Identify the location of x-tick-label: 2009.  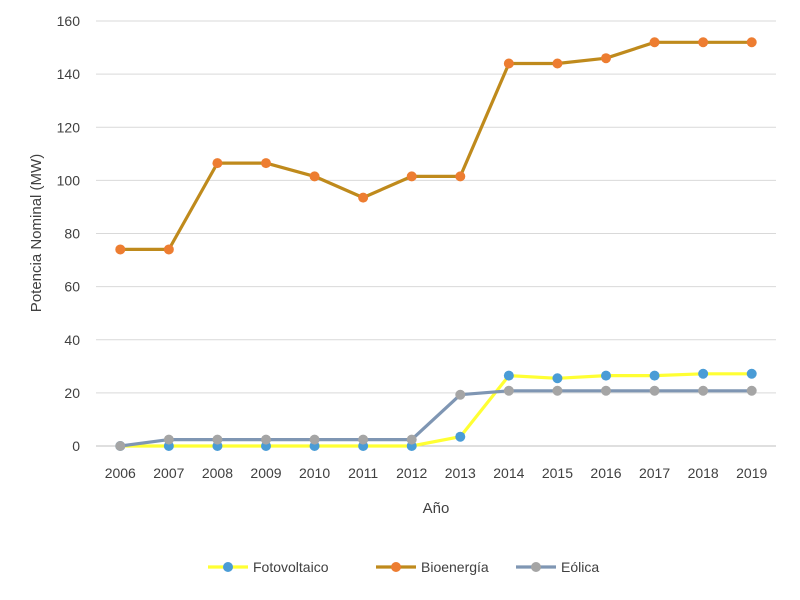
(265, 473).